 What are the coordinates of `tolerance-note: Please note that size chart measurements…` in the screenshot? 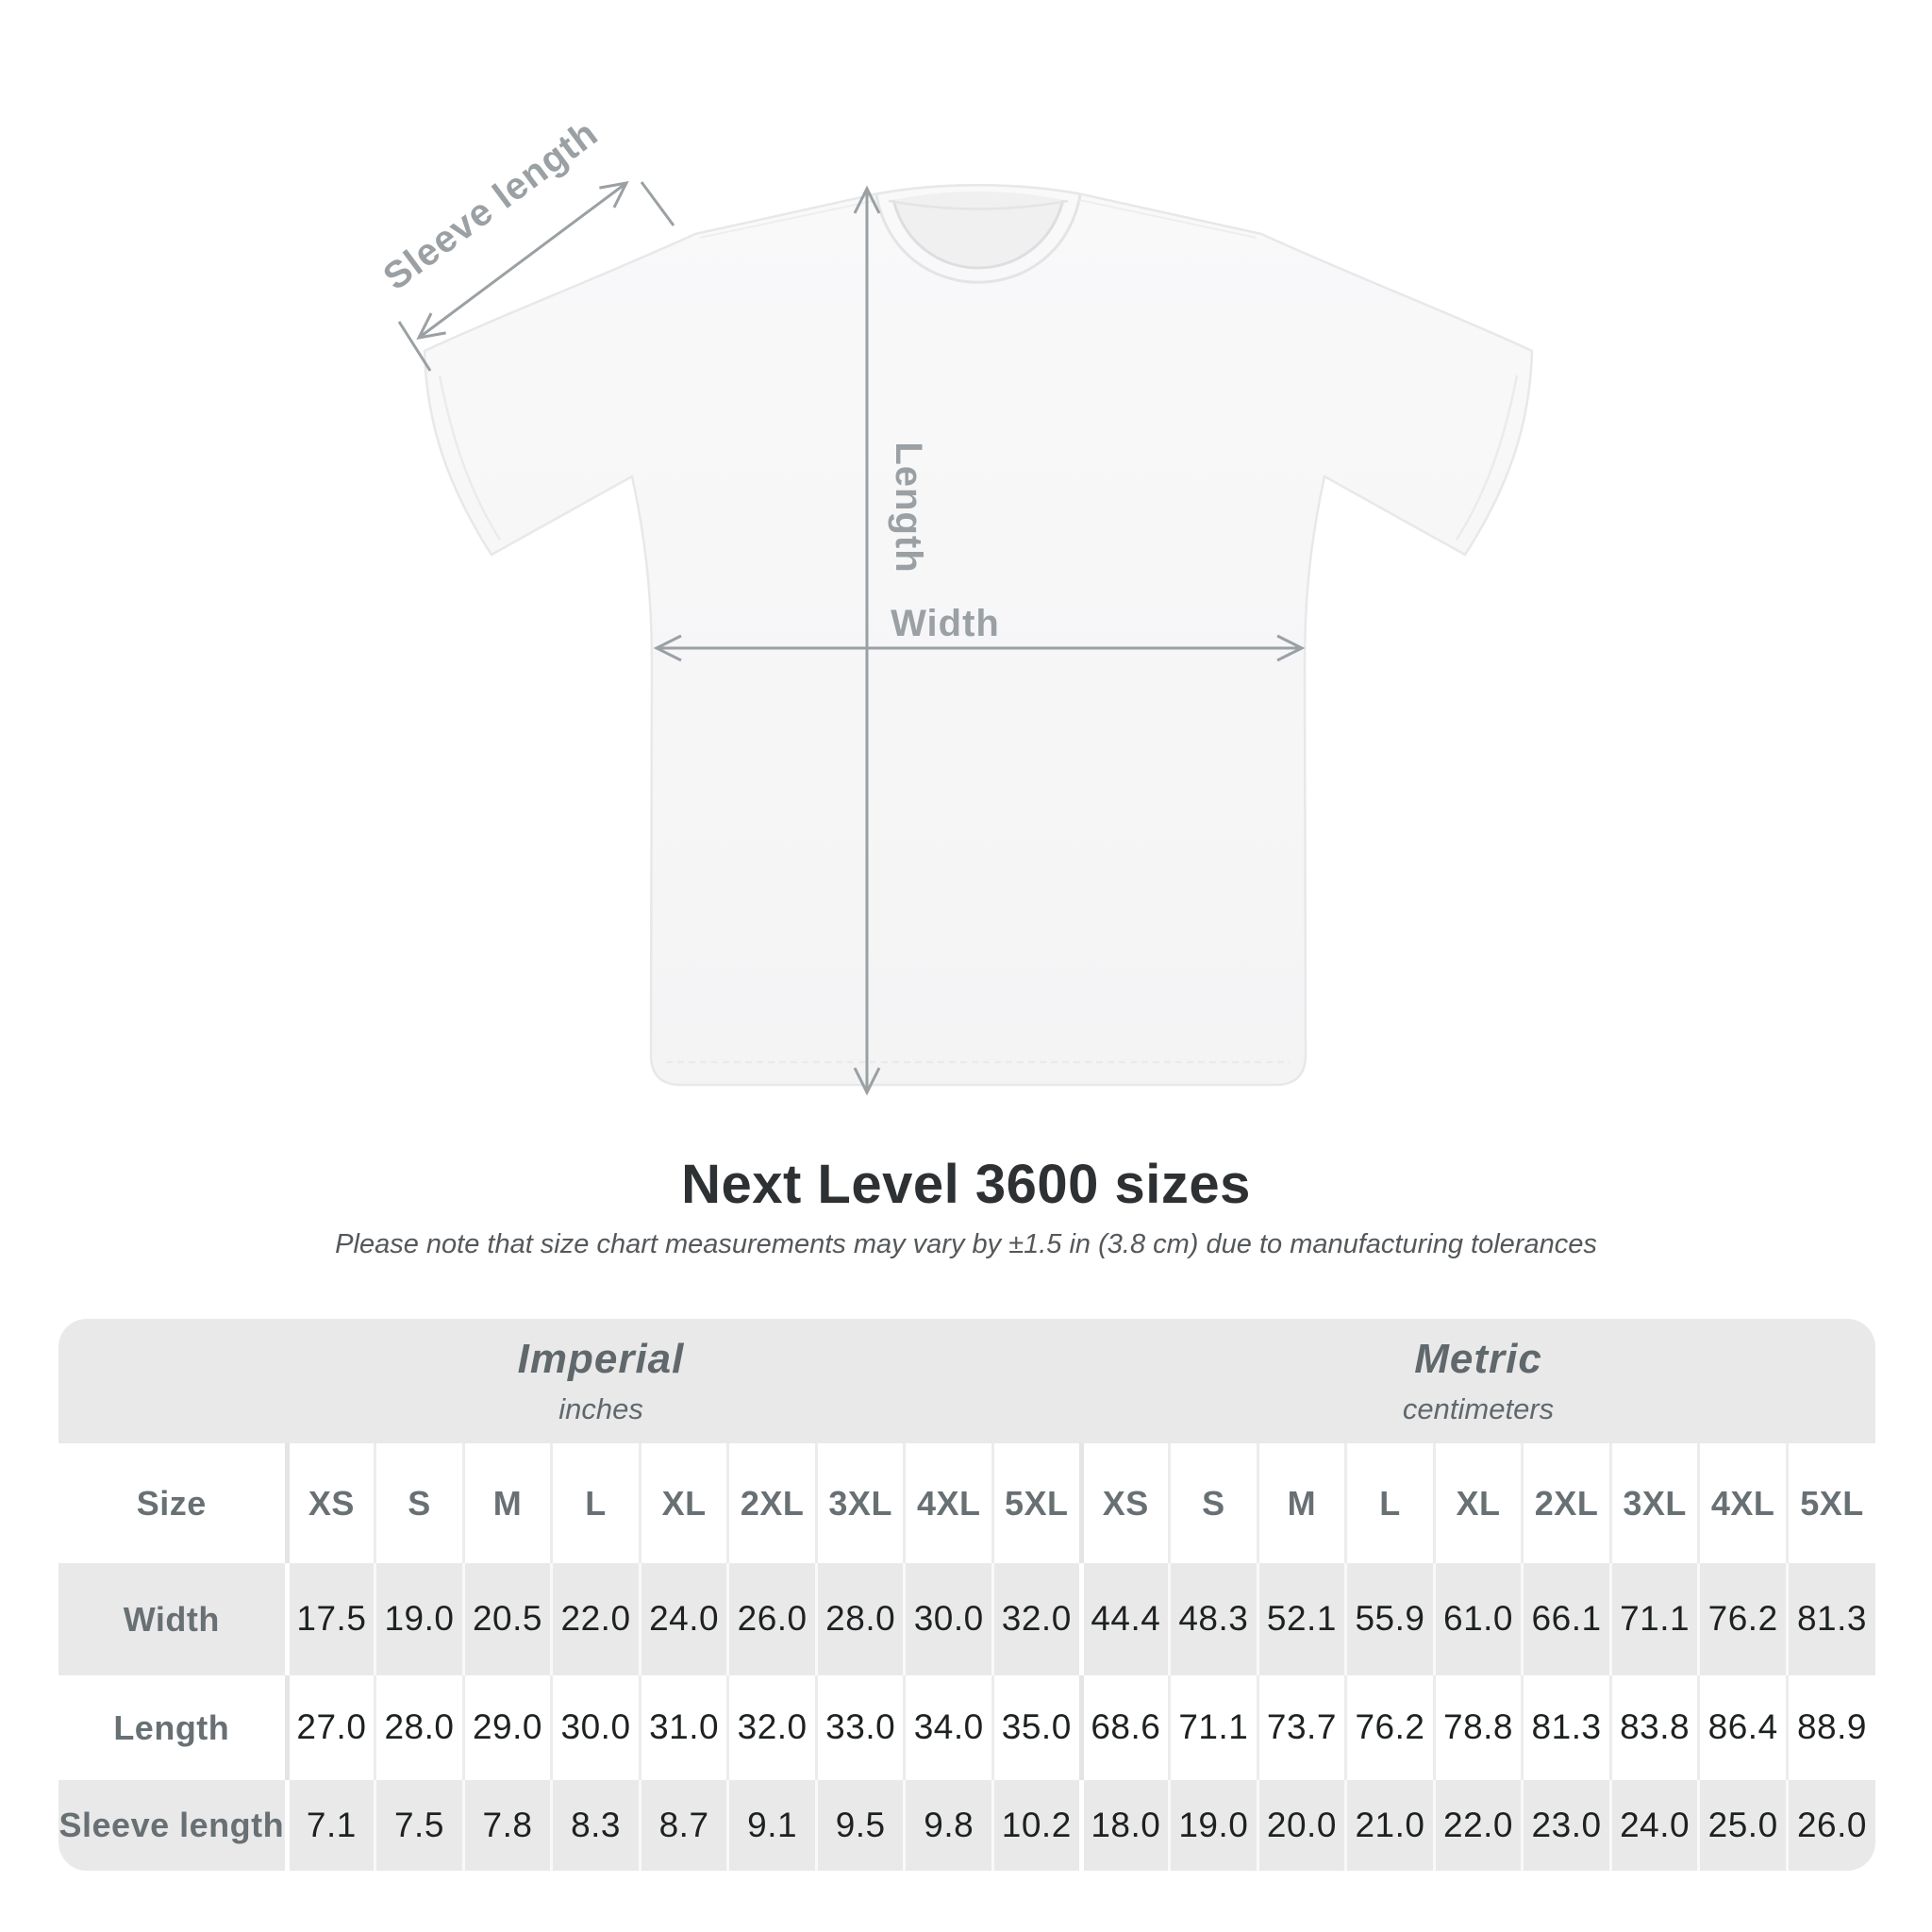 It's located at (966, 1244).